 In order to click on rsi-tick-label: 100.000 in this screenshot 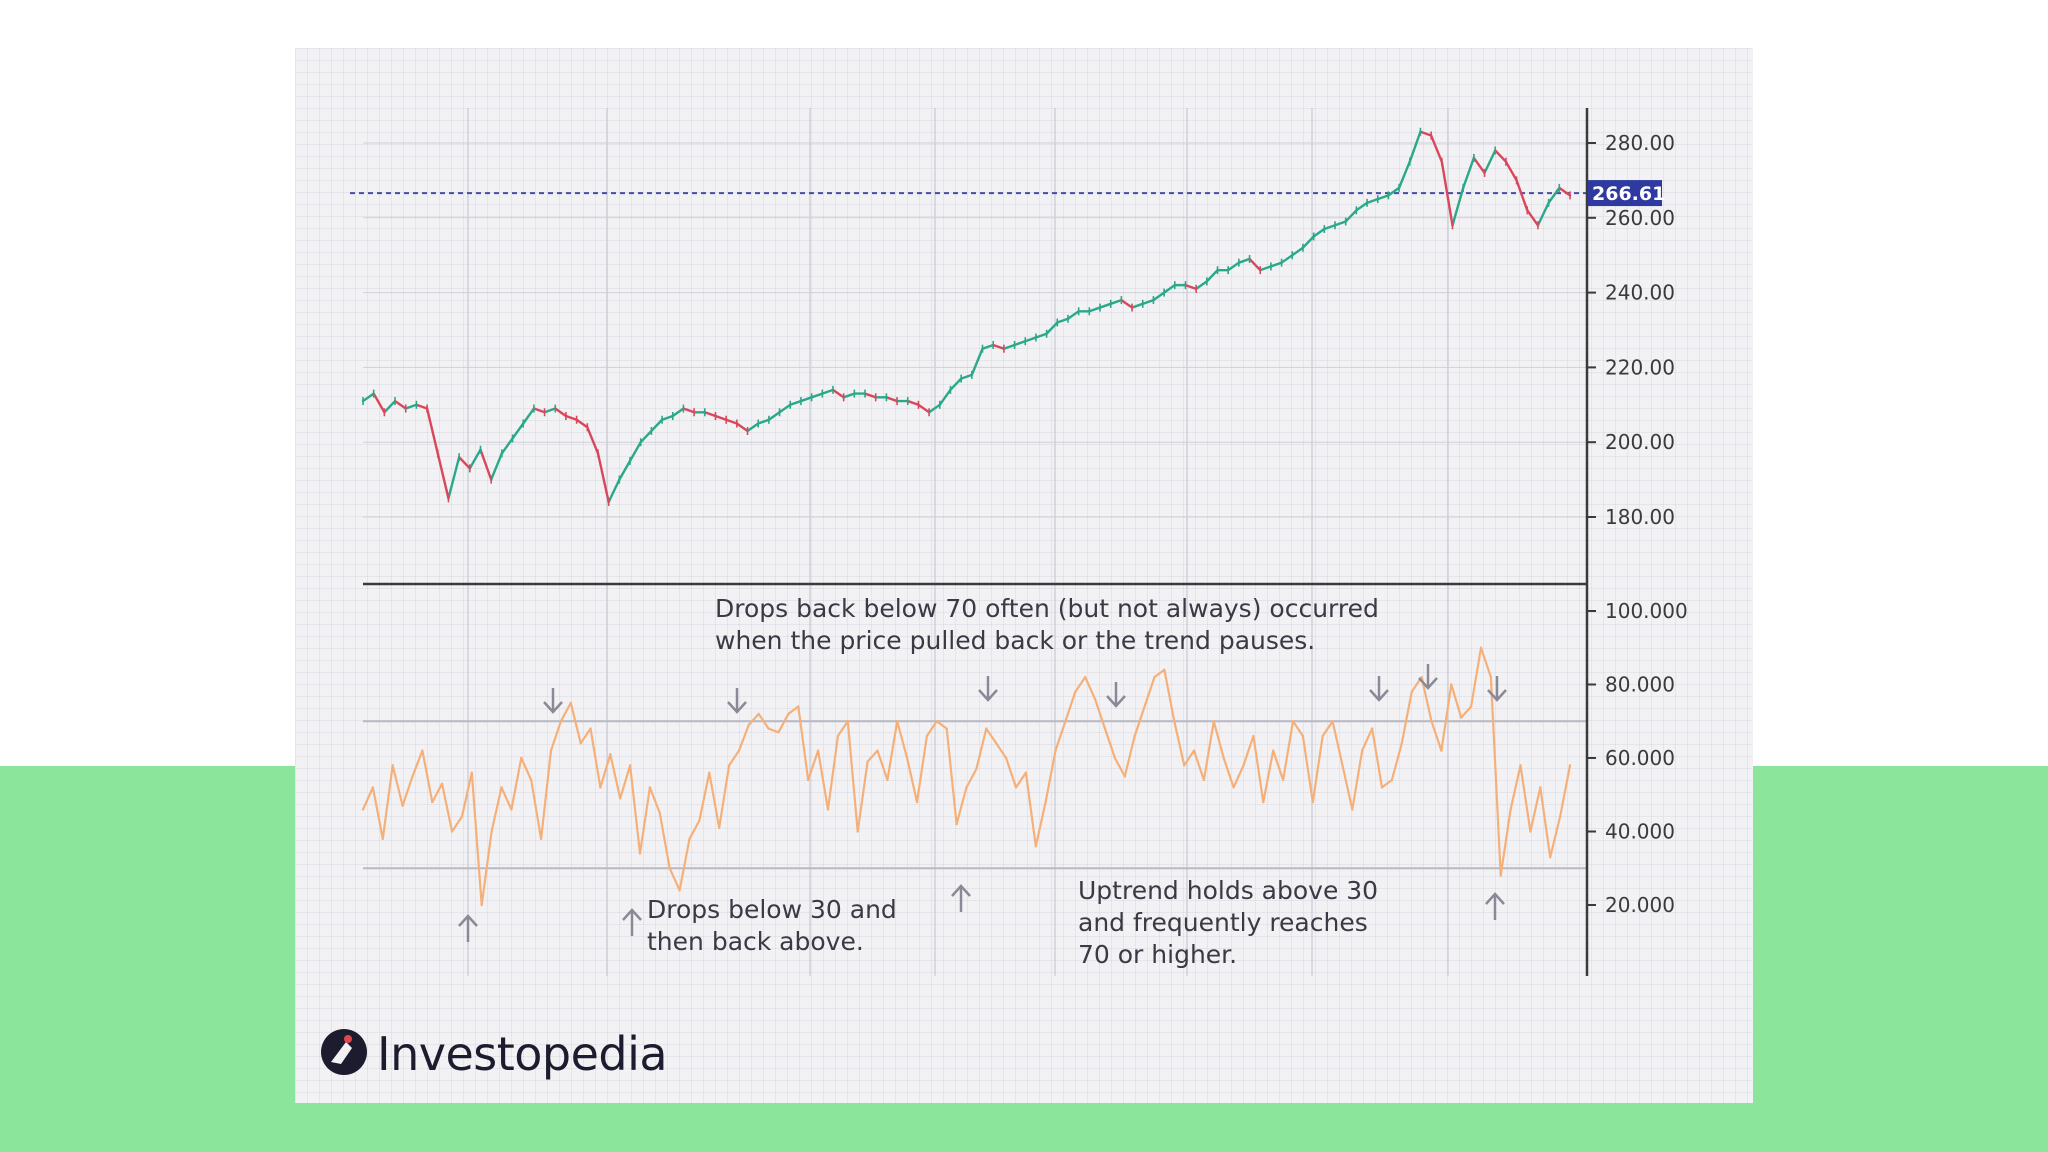, I will do `click(1646, 611)`.